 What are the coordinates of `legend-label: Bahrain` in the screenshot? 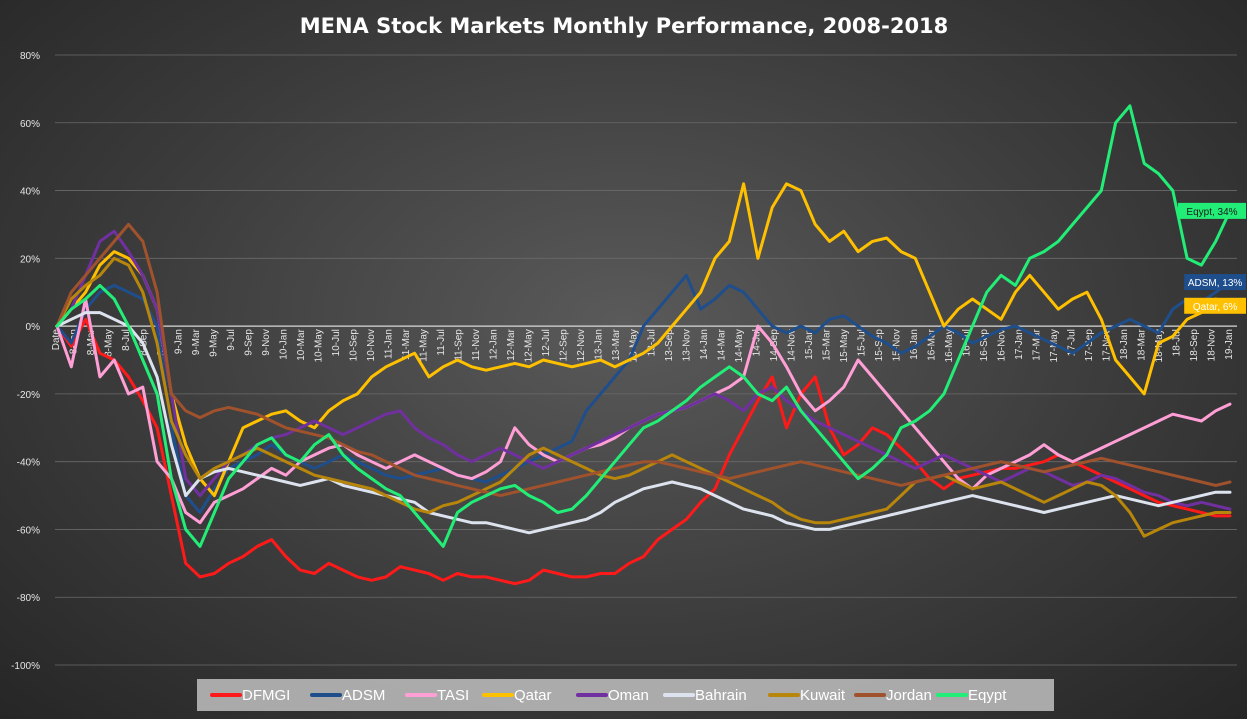 It's located at (721, 695).